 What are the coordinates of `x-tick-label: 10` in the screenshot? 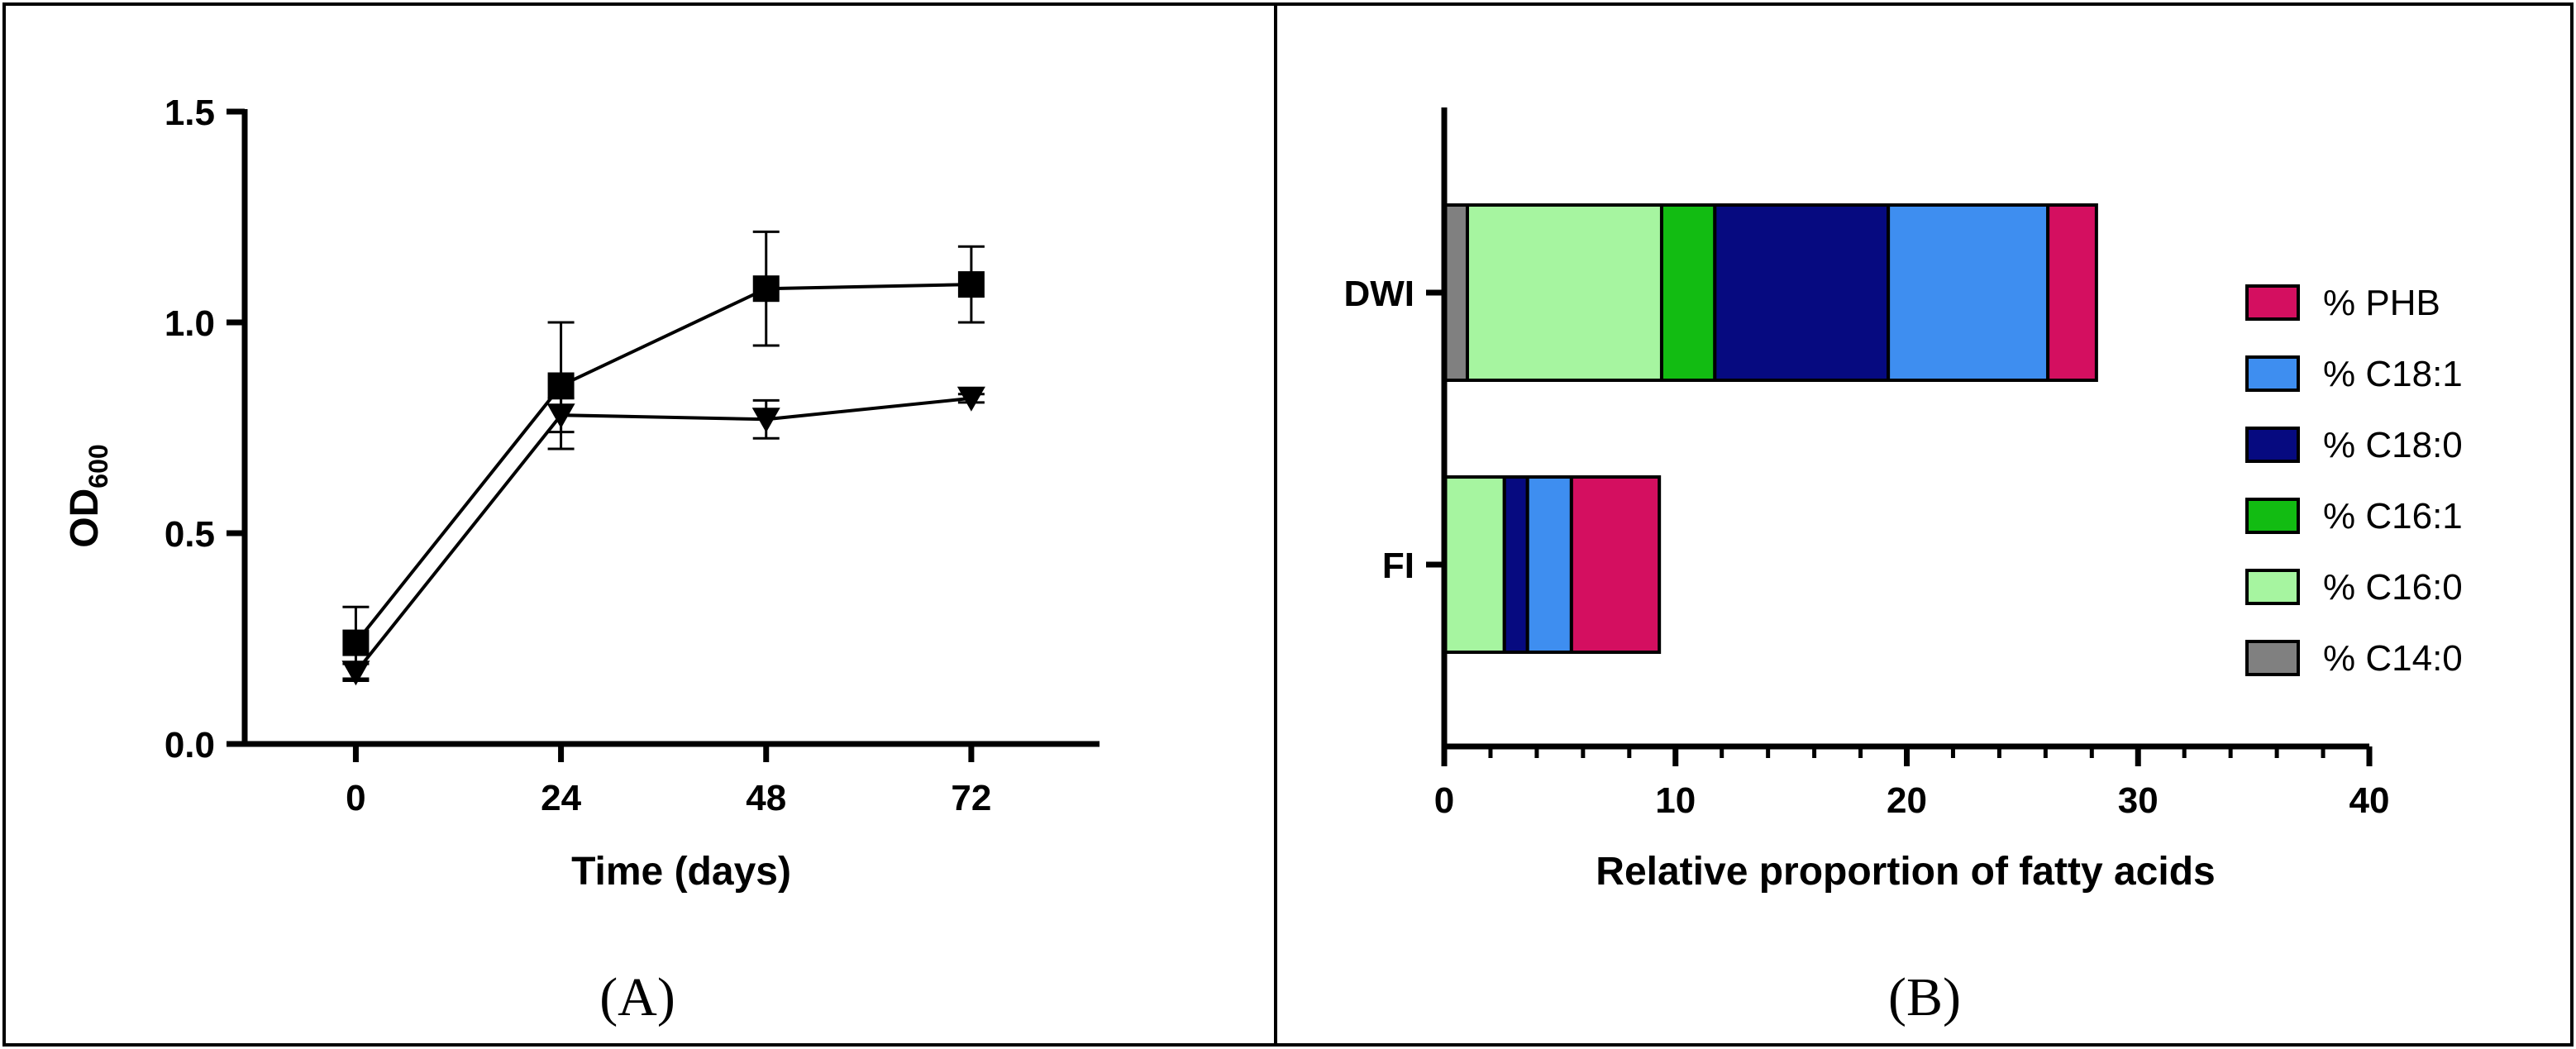 It's located at (1675, 800).